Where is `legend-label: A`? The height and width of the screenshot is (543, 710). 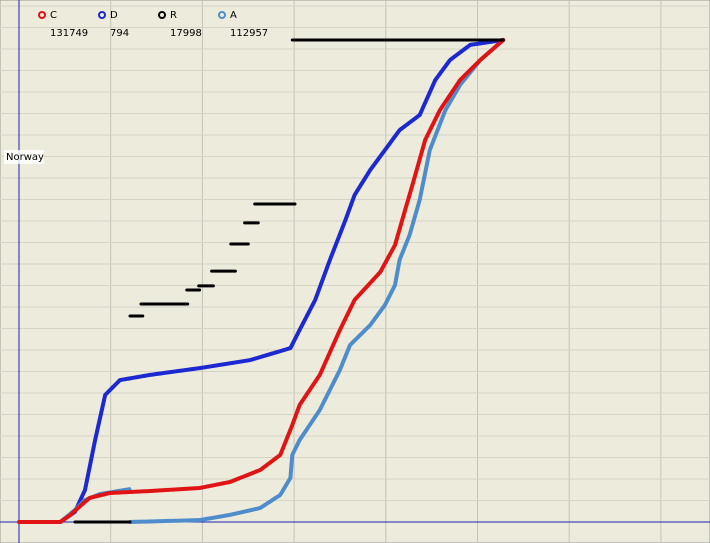
legend-label: A is located at coordinates (233, 15).